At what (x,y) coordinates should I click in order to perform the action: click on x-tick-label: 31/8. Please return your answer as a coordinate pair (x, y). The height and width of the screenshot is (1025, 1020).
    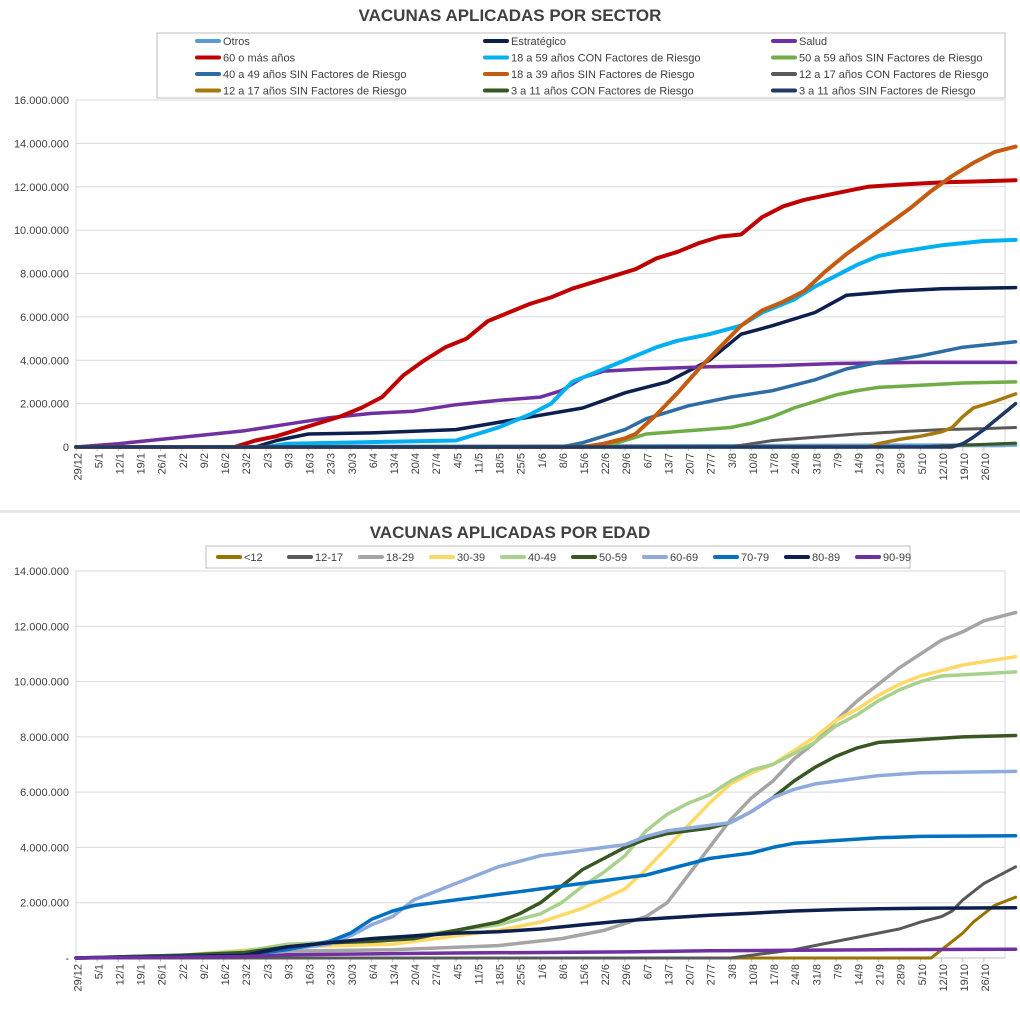
    Looking at the image, I should click on (817, 463).